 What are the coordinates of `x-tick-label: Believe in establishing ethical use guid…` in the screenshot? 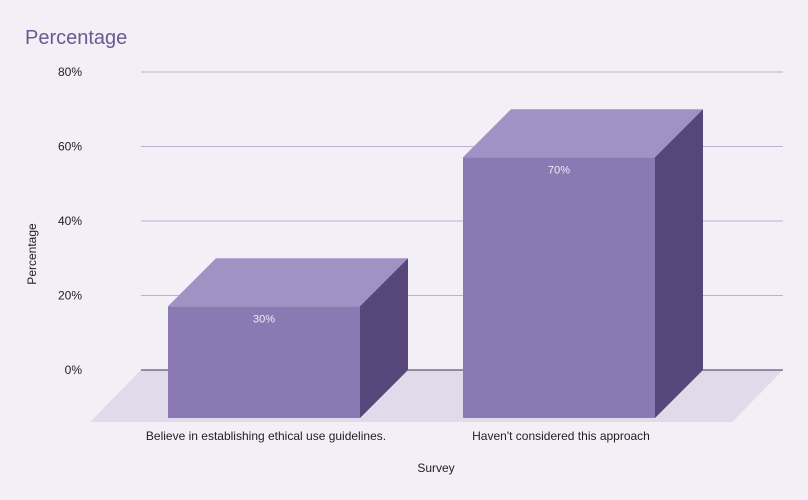 It's located at (266, 436).